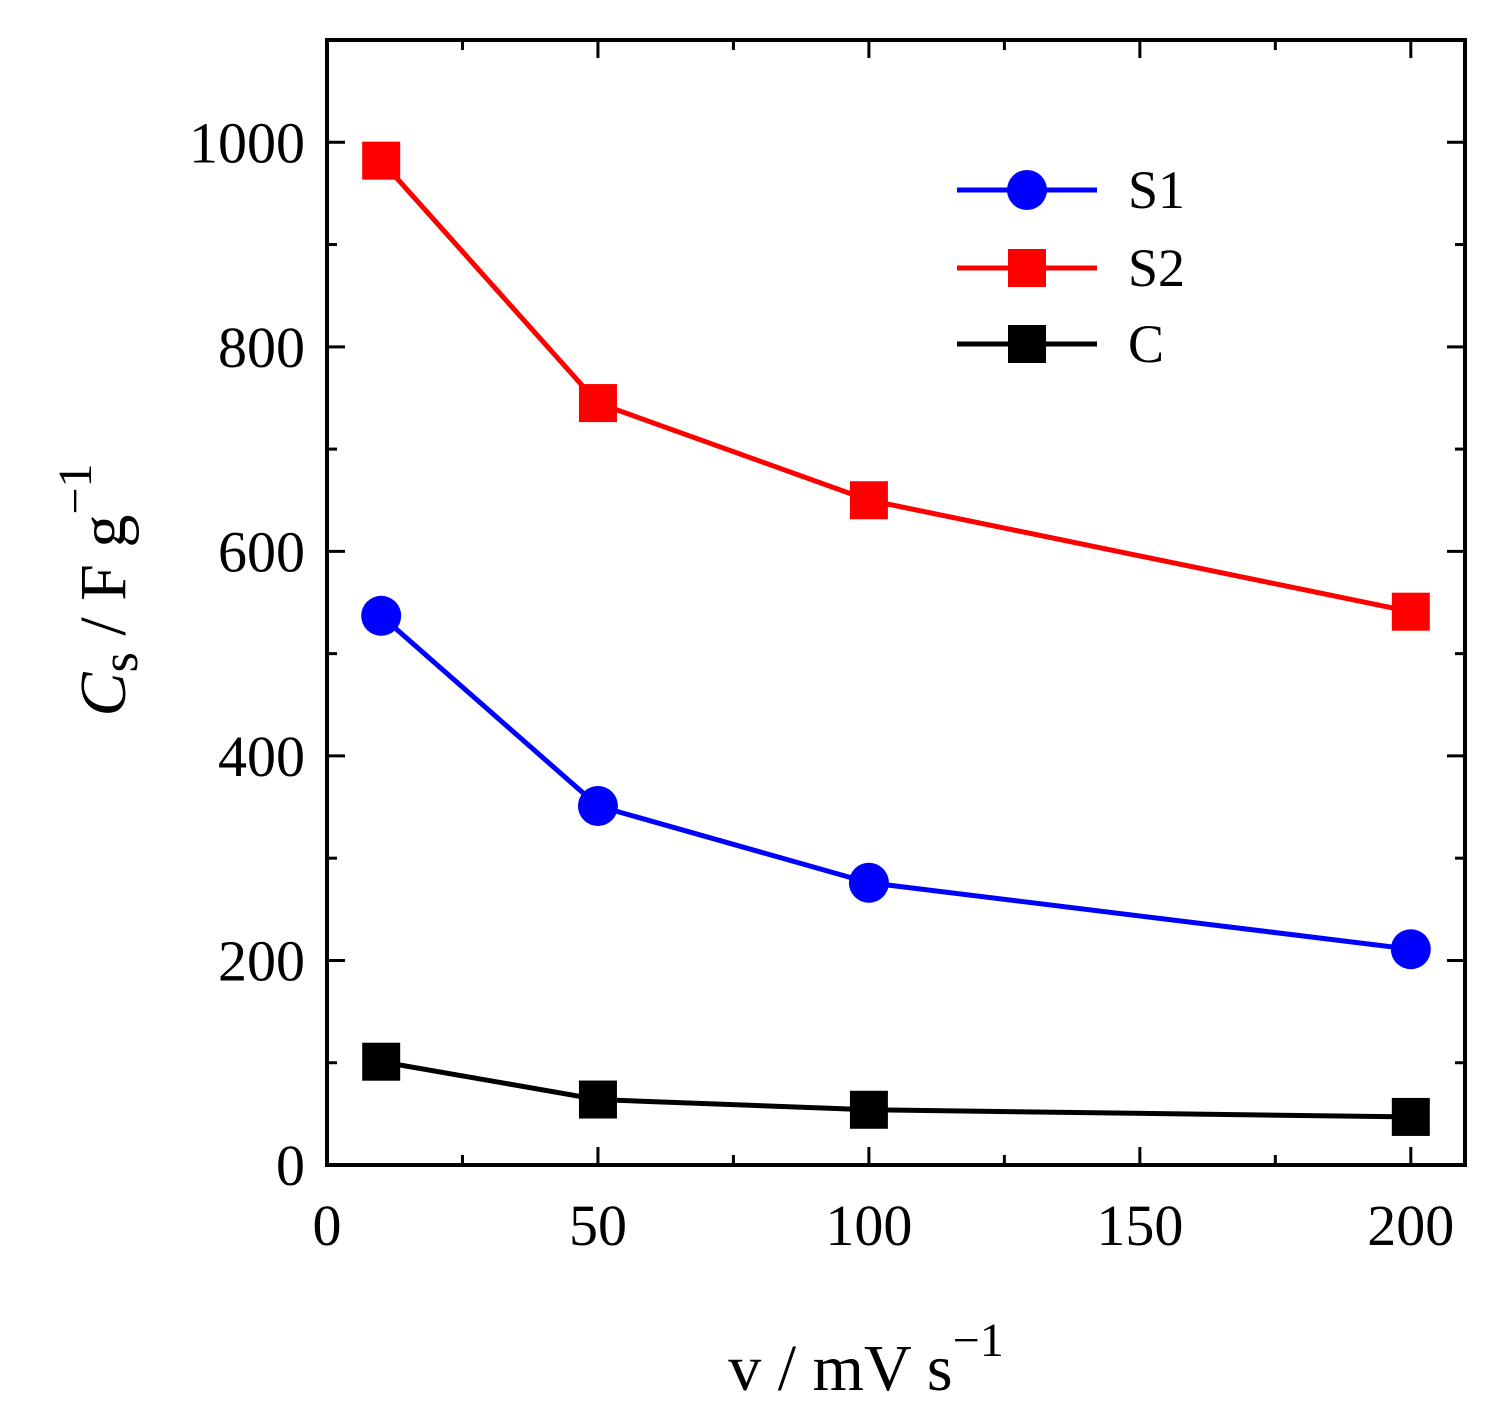  What do you see at coordinates (1027, 344) in the screenshot?
I see `legend-marker-c` at bounding box center [1027, 344].